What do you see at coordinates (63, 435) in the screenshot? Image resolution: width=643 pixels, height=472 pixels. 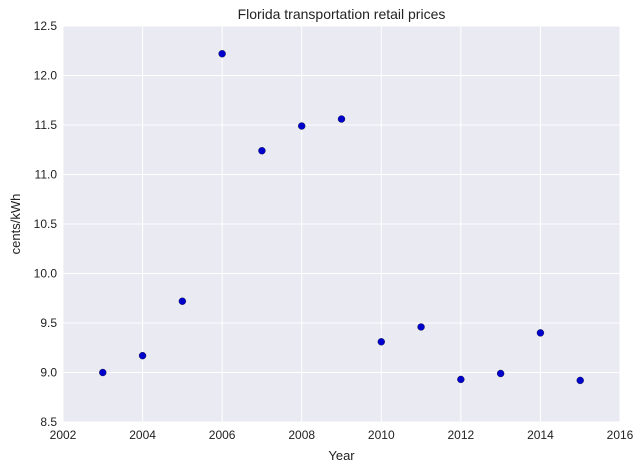 I see `x-tick-label: 2002` at bounding box center [63, 435].